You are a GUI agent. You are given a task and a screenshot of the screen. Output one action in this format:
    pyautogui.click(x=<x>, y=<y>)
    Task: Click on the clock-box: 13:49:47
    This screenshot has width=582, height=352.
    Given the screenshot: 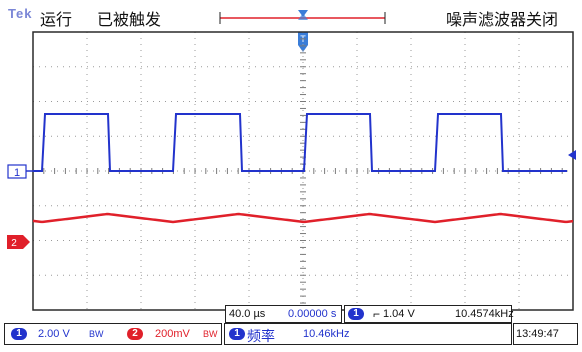 What is the action you would take?
    pyautogui.click(x=545, y=334)
    